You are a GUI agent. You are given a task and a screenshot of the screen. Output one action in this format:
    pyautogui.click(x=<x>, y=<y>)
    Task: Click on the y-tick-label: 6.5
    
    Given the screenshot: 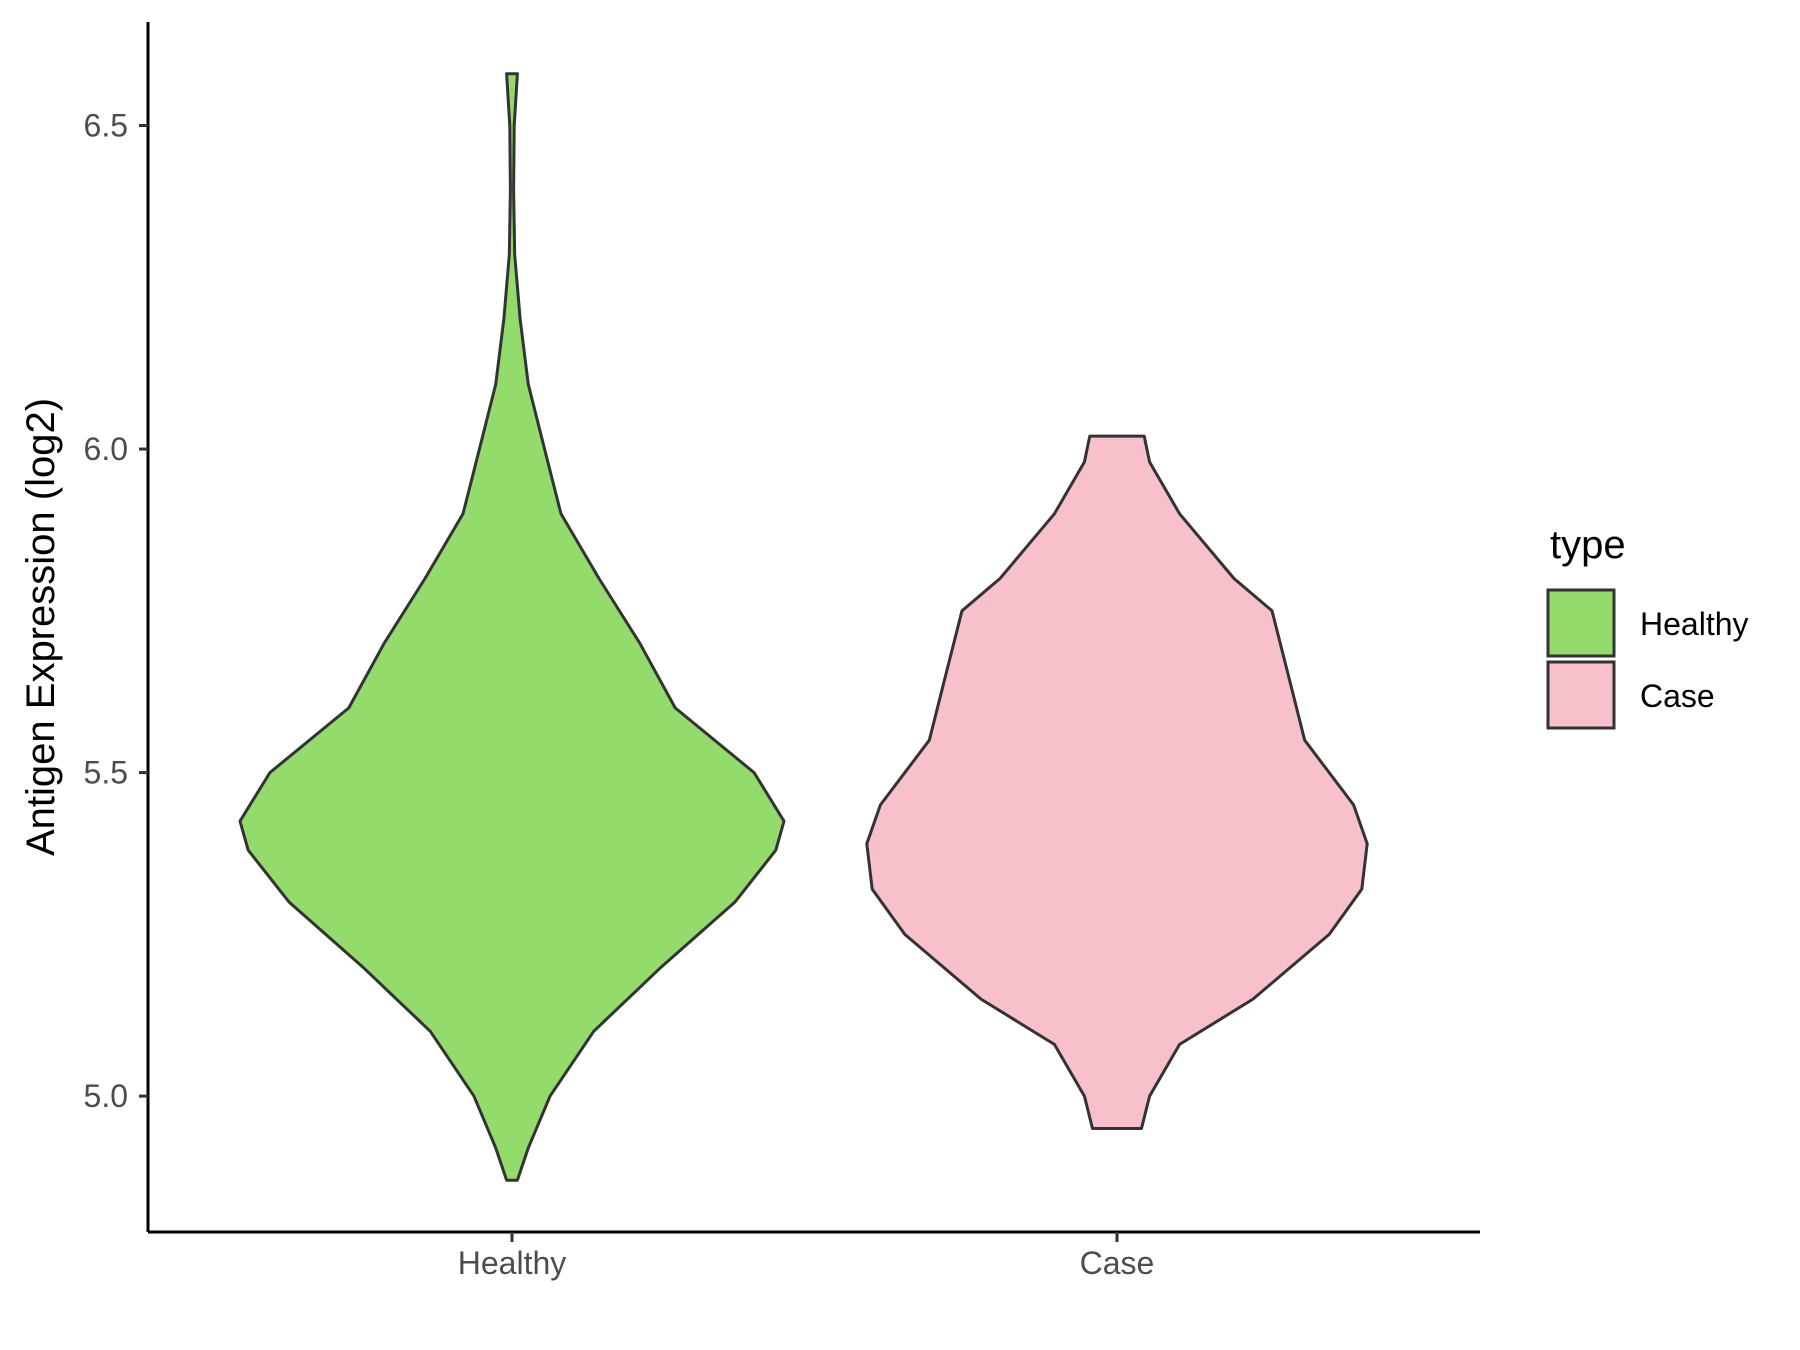 What is the action you would take?
    pyautogui.click(x=106, y=126)
    